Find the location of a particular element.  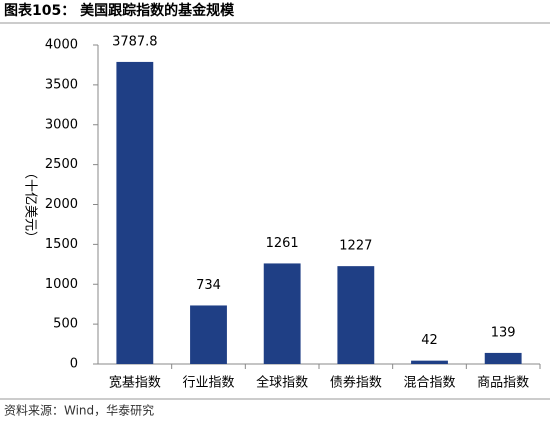

y-tick-label: 1500 is located at coordinates (61, 244).